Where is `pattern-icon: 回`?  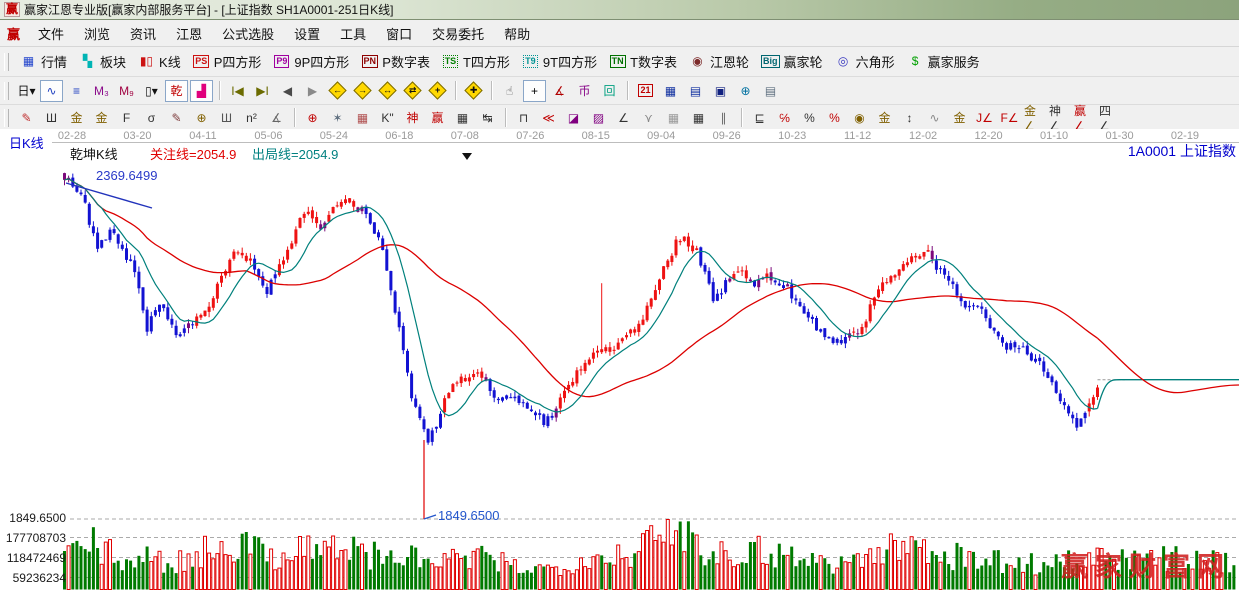 pattern-icon: 回 is located at coordinates (609, 91).